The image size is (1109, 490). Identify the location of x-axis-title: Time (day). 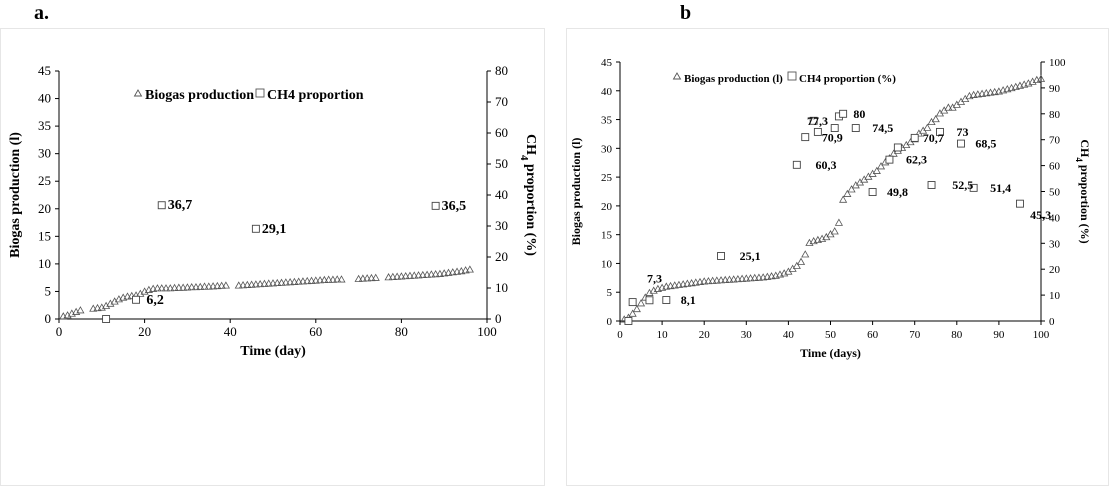
(273, 351).